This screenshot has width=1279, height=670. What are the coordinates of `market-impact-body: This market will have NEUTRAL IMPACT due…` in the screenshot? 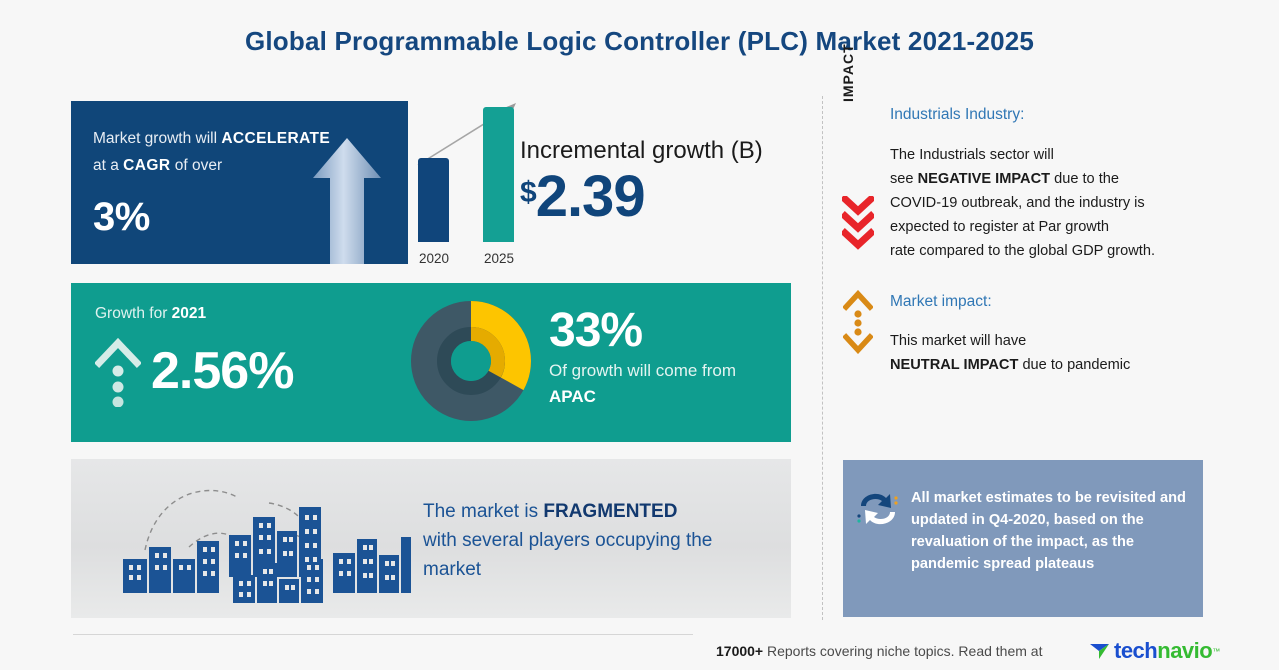 It's located at (1055, 353).